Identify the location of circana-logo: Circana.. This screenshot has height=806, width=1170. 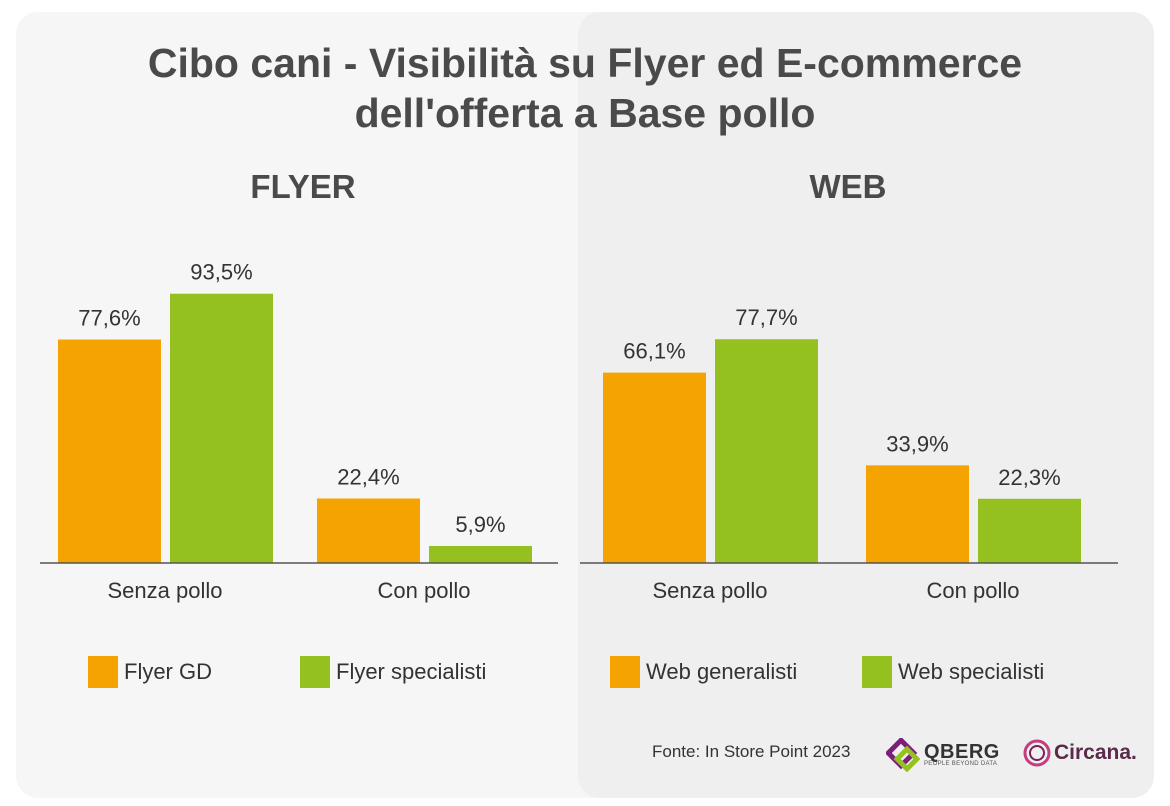
(1079, 753).